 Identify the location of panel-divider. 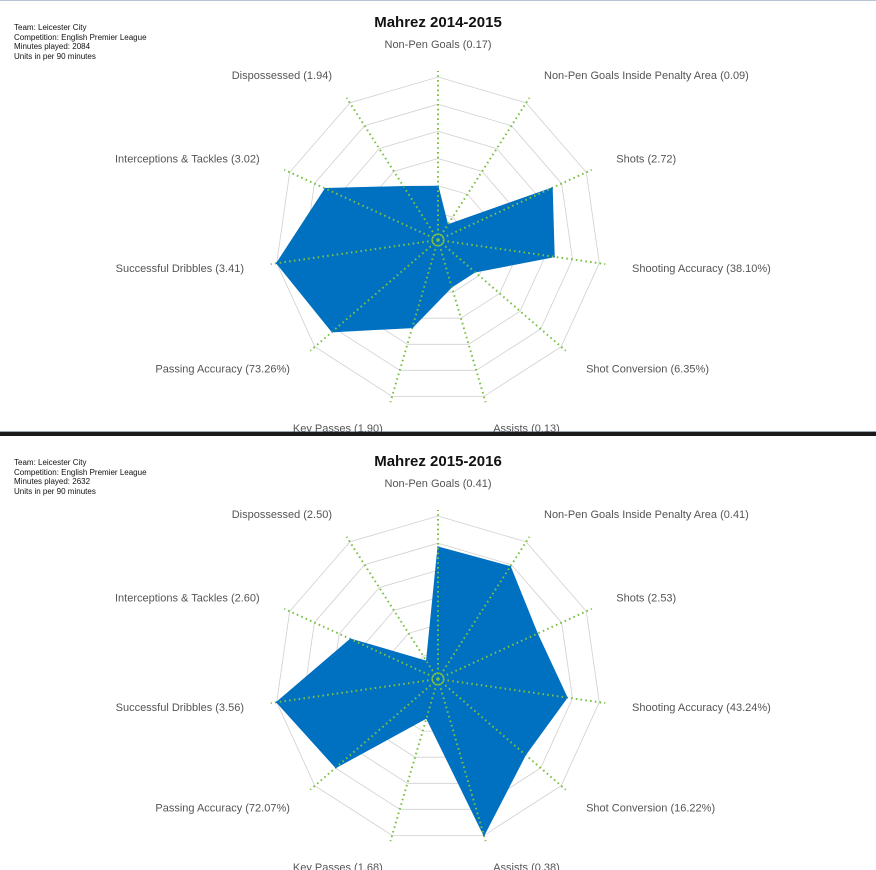
(438, 434).